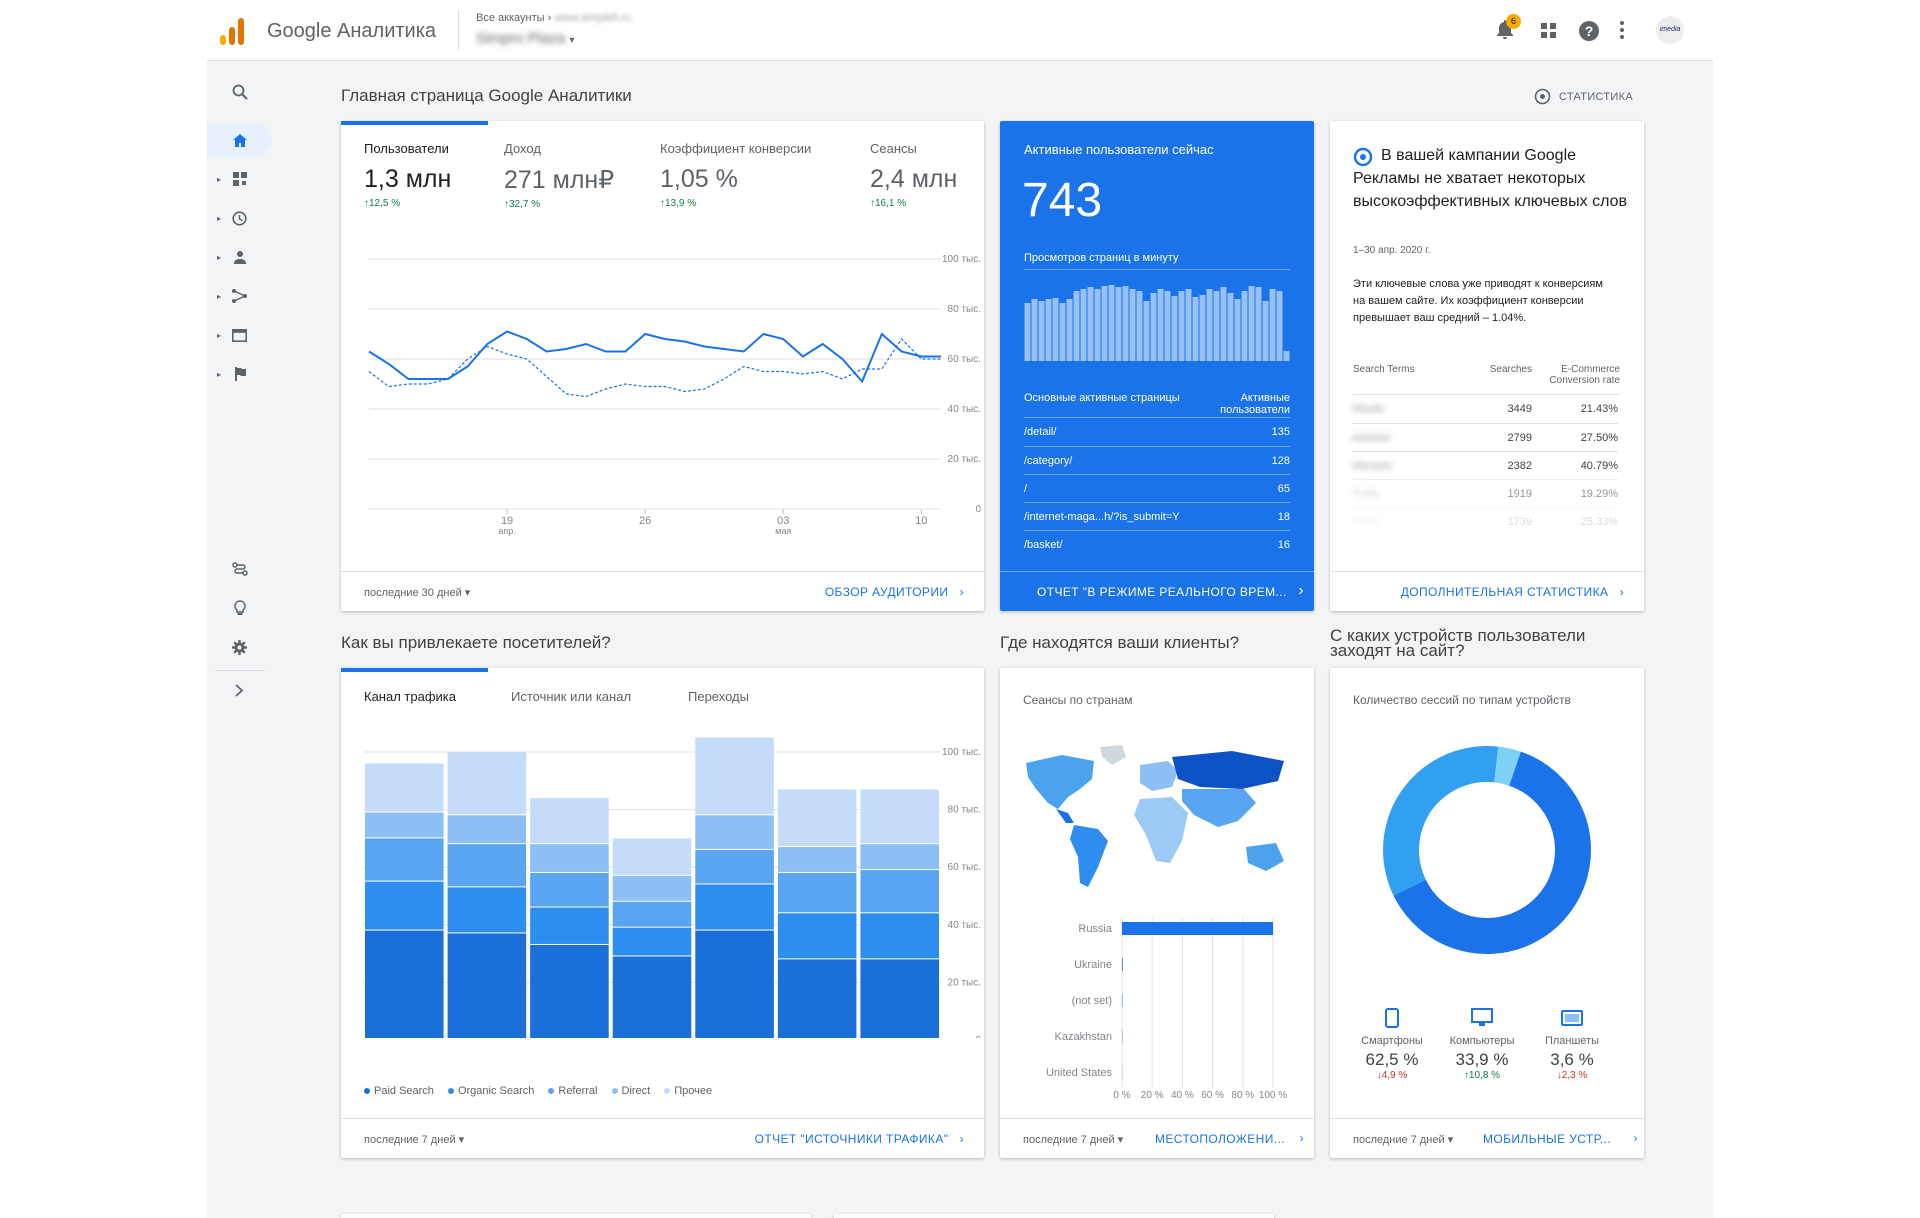 Image resolution: width=1920 pixels, height=1218 pixels. What do you see at coordinates (961, 752) in the screenshot?
I see `y-tick-label: 100 тыс.` at bounding box center [961, 752].